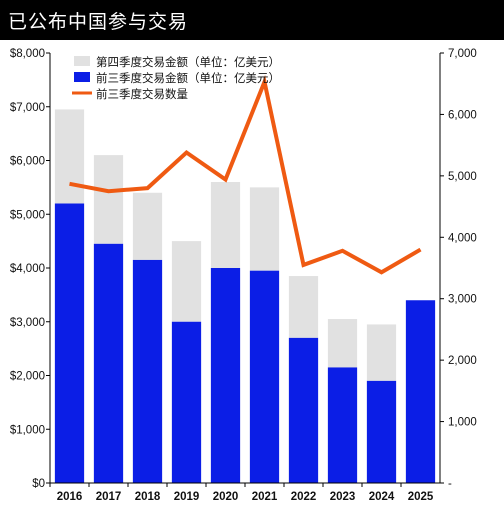  Describe the element at coordinates (148, 497) in the screenshot. I see `x-tick-label: 2018` at that location.